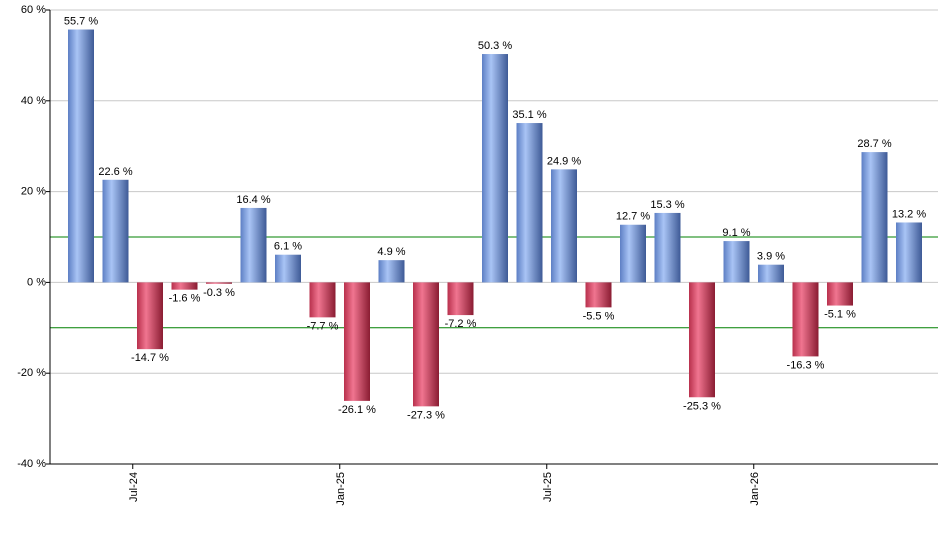 The width and height of the screenshot is (940, 550). Describe the element at coordinates (909, 214) in the screenshot. I see `bar-value-label: 13.2 %` at that location.